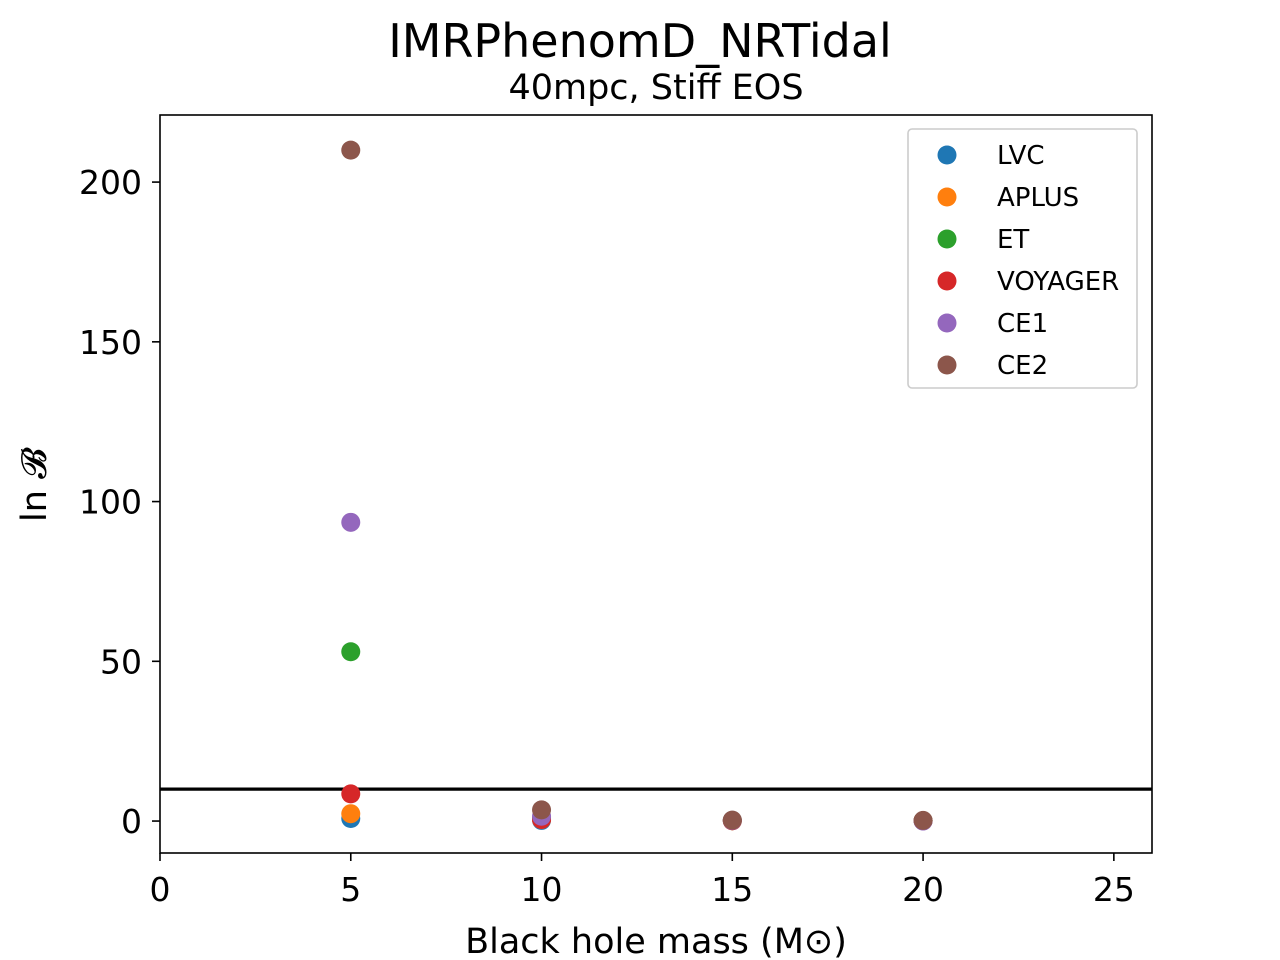  Describe the element at coordinates (351, 652) in the screenshot. I see `data-point-et` at that location.